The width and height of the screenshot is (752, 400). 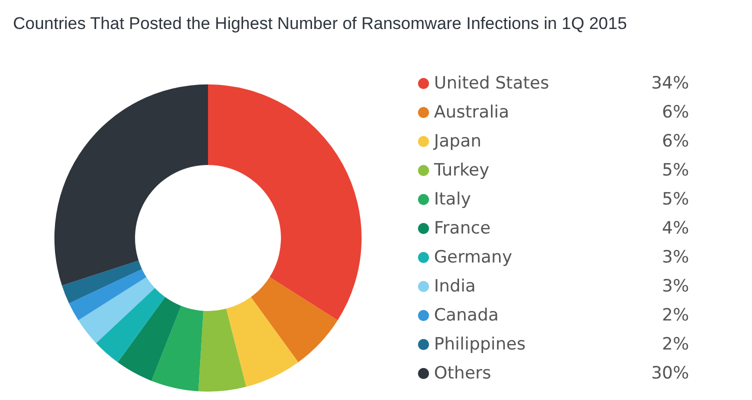 I want to click on data-label: 4%, so click(x=675, y=228).